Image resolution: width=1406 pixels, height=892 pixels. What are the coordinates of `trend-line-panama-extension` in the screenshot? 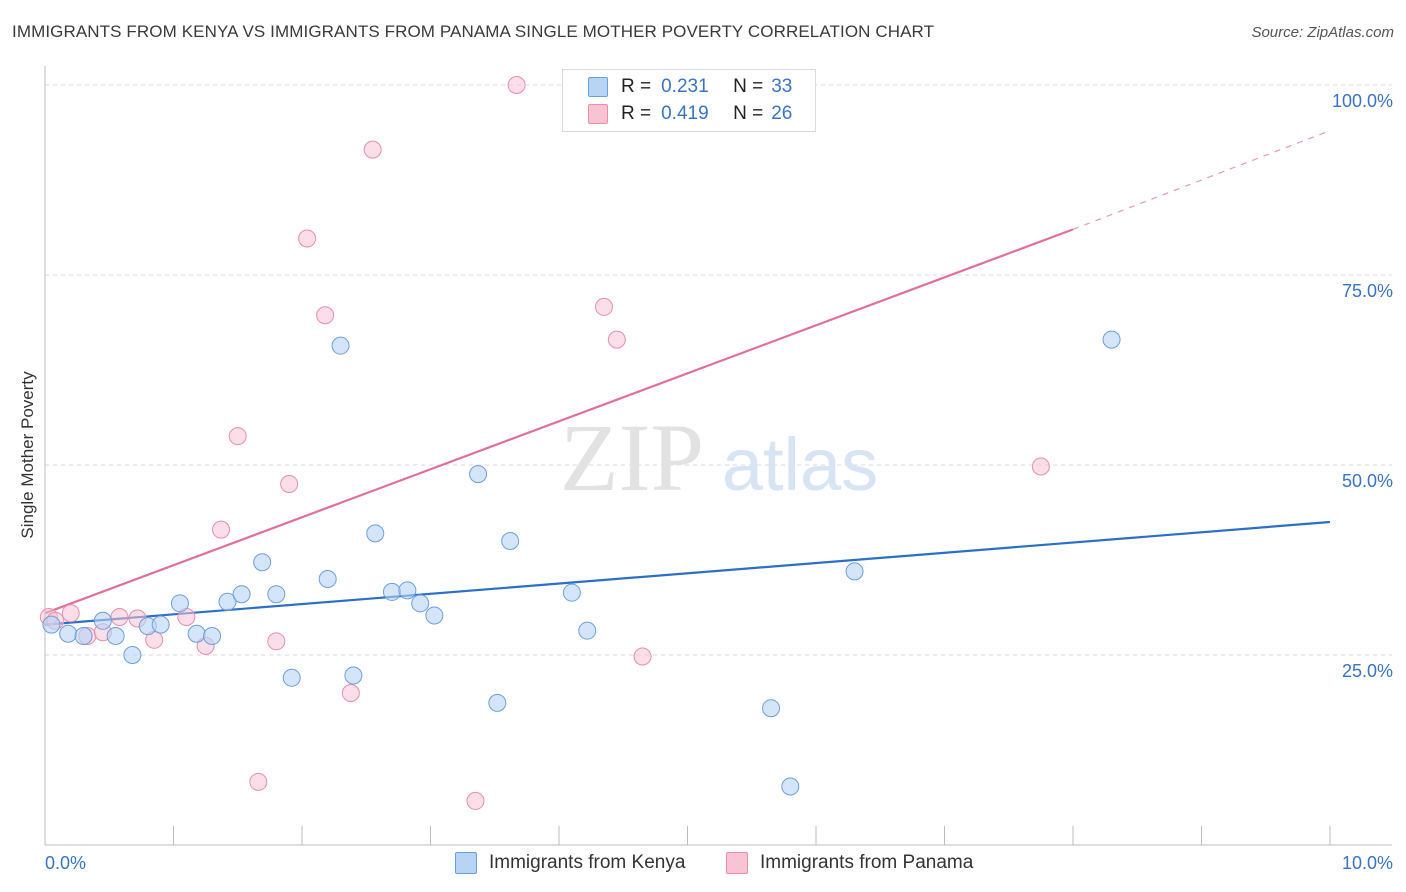 It's located at (1201, 180).